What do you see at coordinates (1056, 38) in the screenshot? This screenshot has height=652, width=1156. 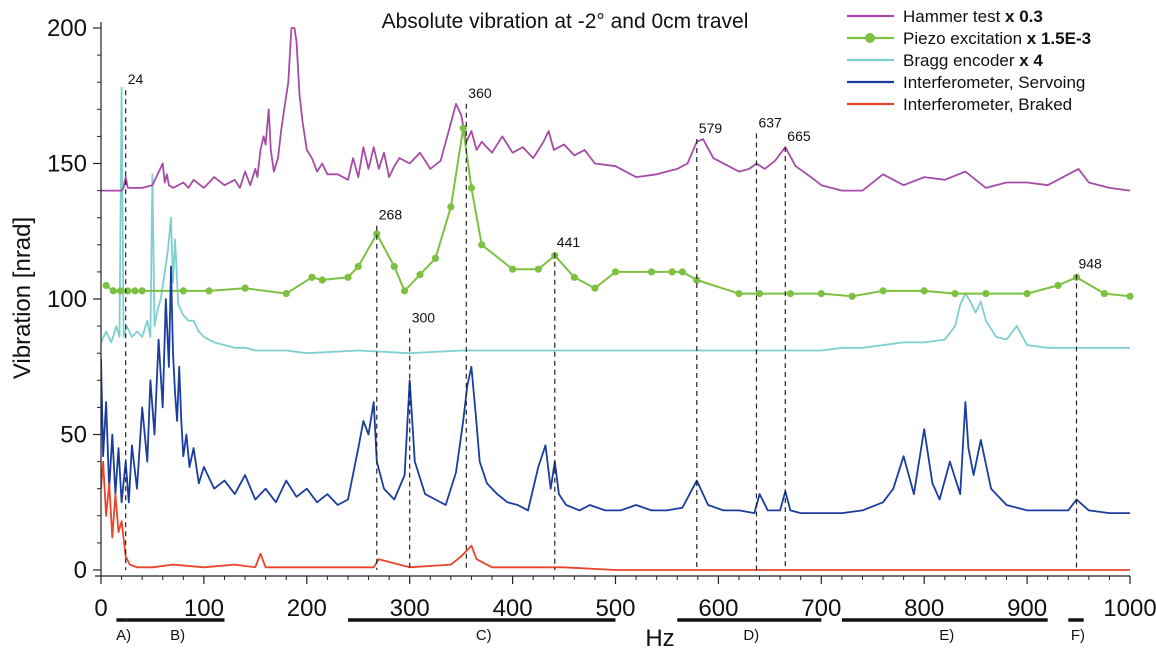 I see `legend-scale-1: x 1.5E-3` at bounding box center [1056, 38].